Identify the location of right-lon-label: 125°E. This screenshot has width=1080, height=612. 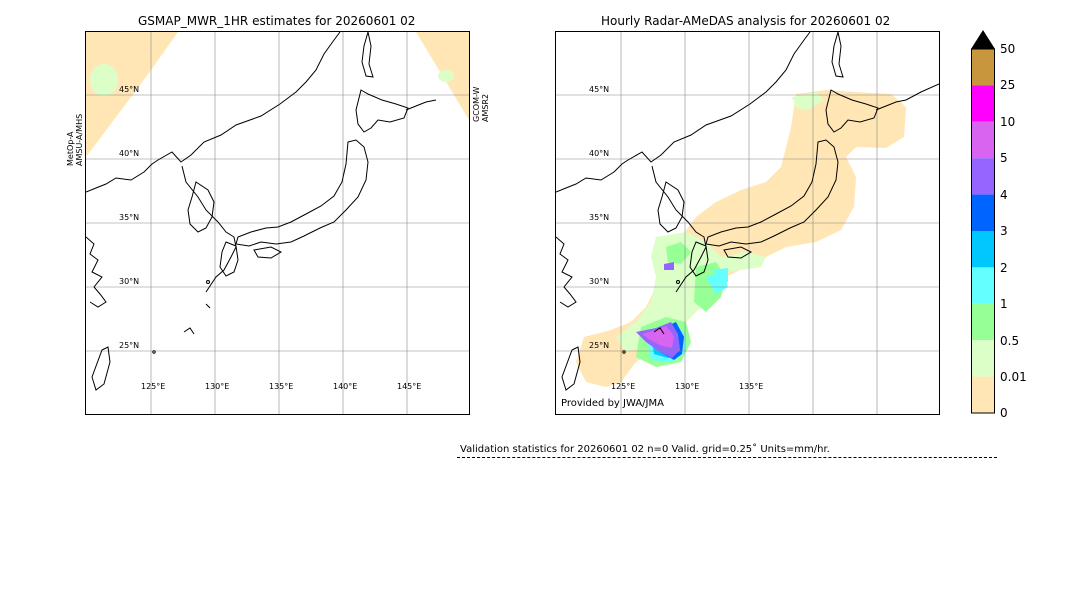
(623, 386).